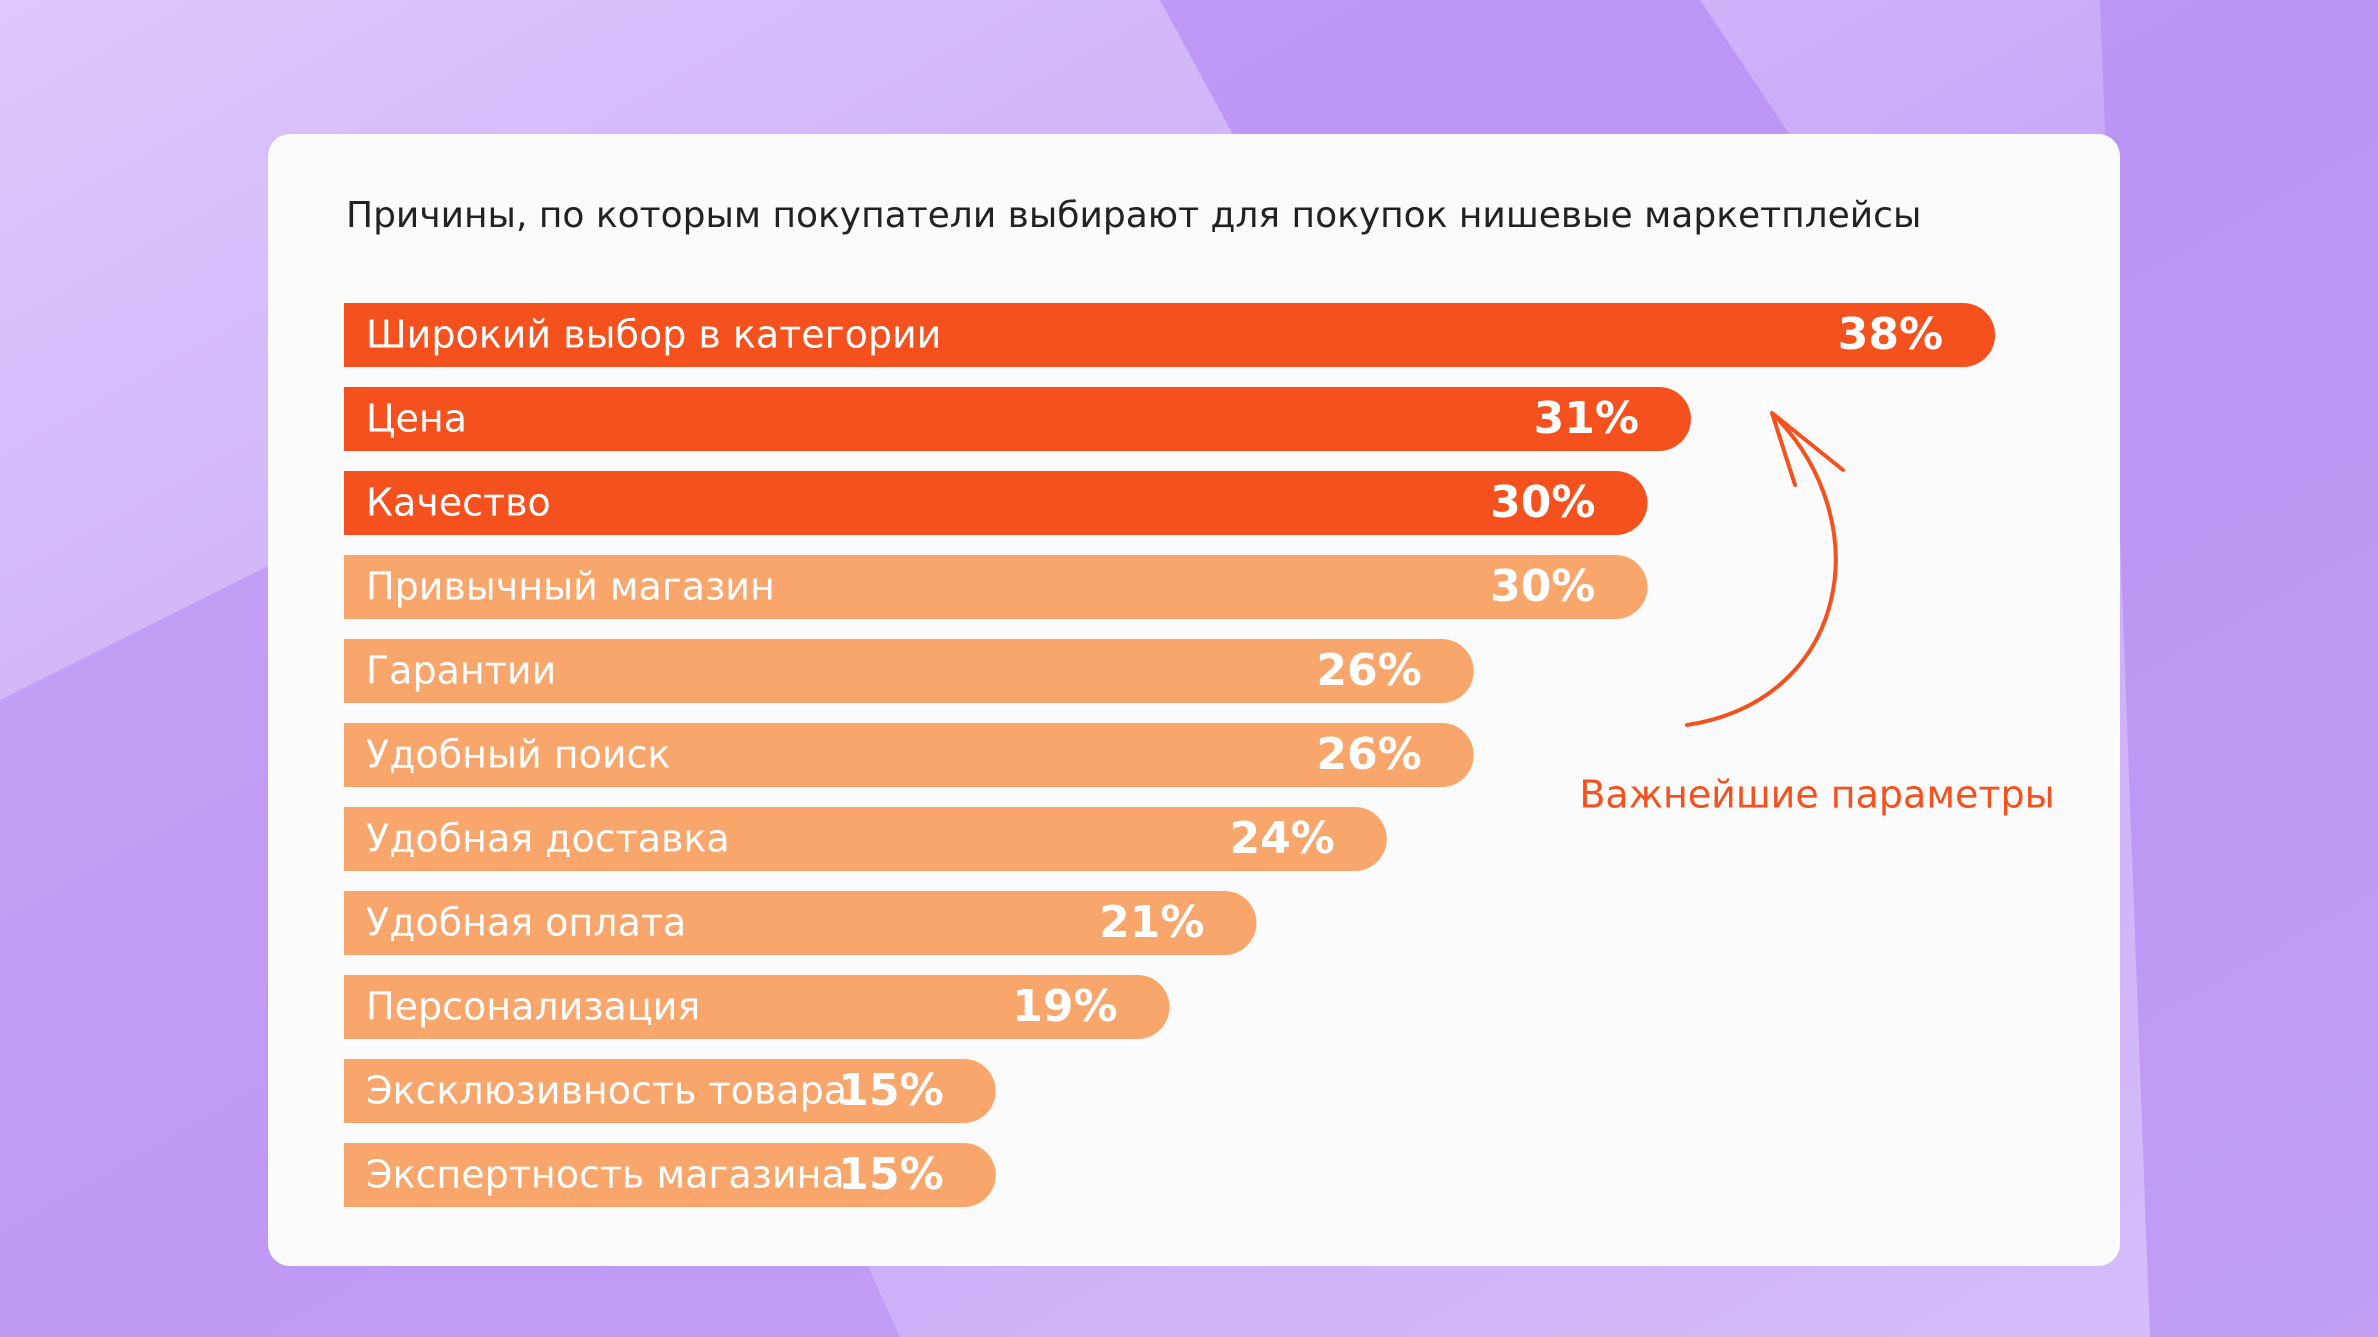 This screenshot has height=1337, width=2378. I want to click on arrow, so click(1765, 569).